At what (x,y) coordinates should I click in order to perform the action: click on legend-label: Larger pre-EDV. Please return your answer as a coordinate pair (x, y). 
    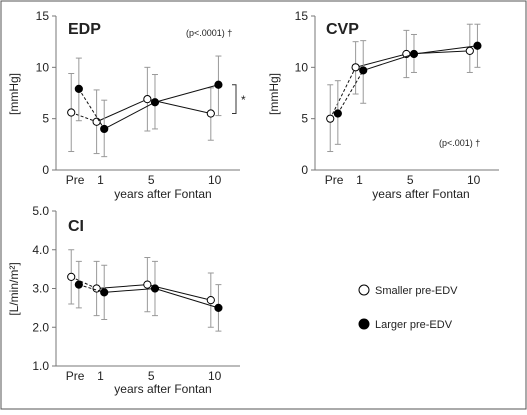
    Looking at the image, I should click on (414, 325).